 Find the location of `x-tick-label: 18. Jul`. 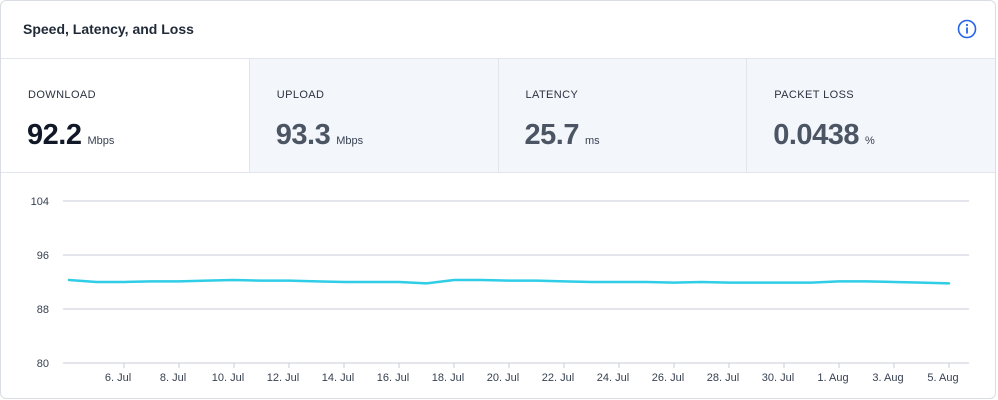

x-tick-label: 18. Jul is located at coordinates (448, 378).